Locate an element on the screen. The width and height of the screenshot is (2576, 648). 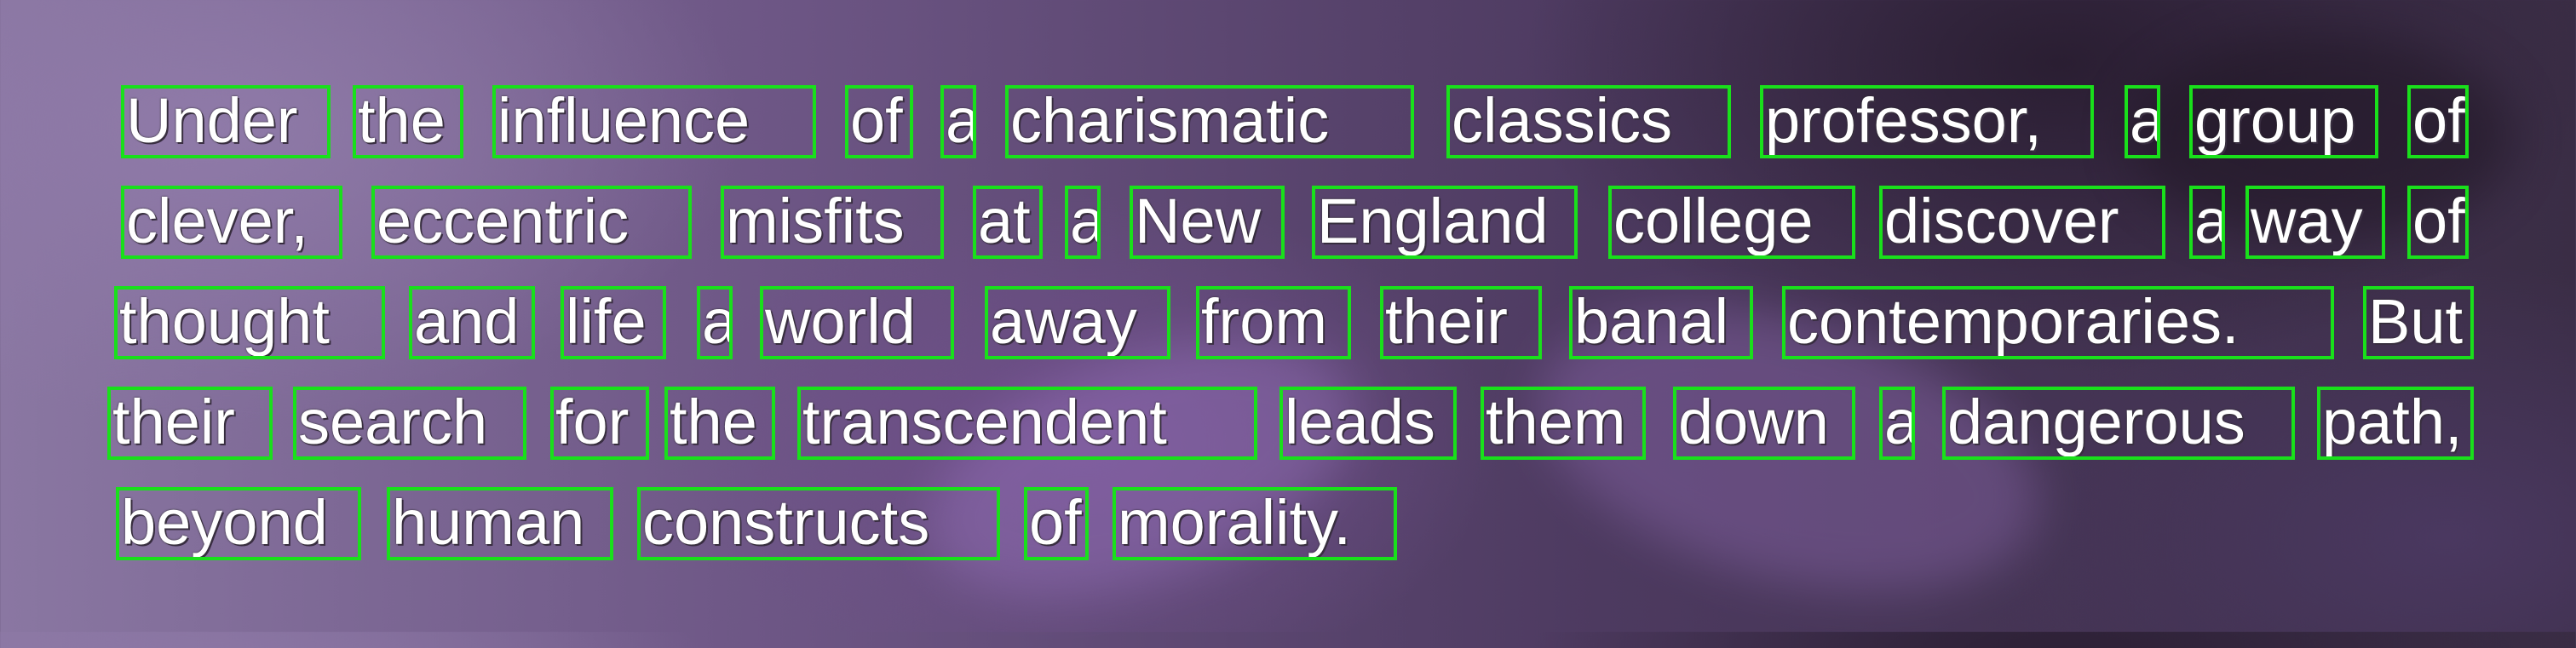
word-box: banal is located at coordinates (1661, 322).